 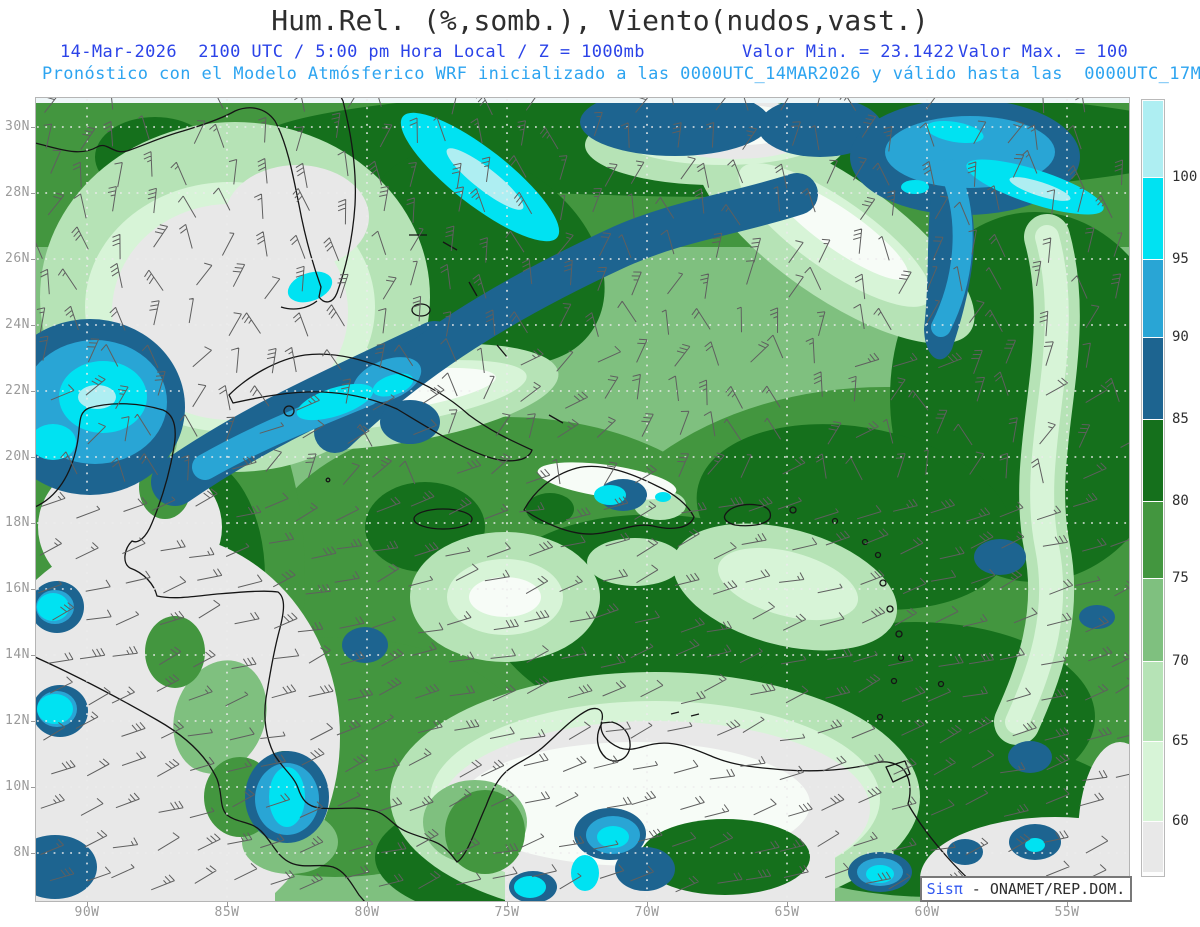 I want to click on lat-axis-label: 20N, so click(x=17, y=456).